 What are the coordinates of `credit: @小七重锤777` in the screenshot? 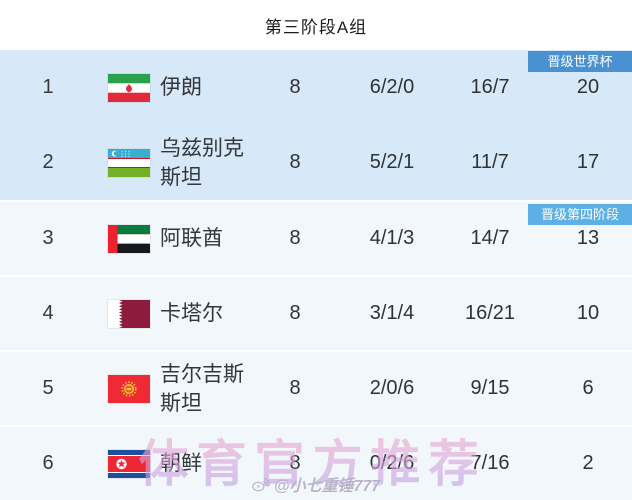 It's located at (316, 484).